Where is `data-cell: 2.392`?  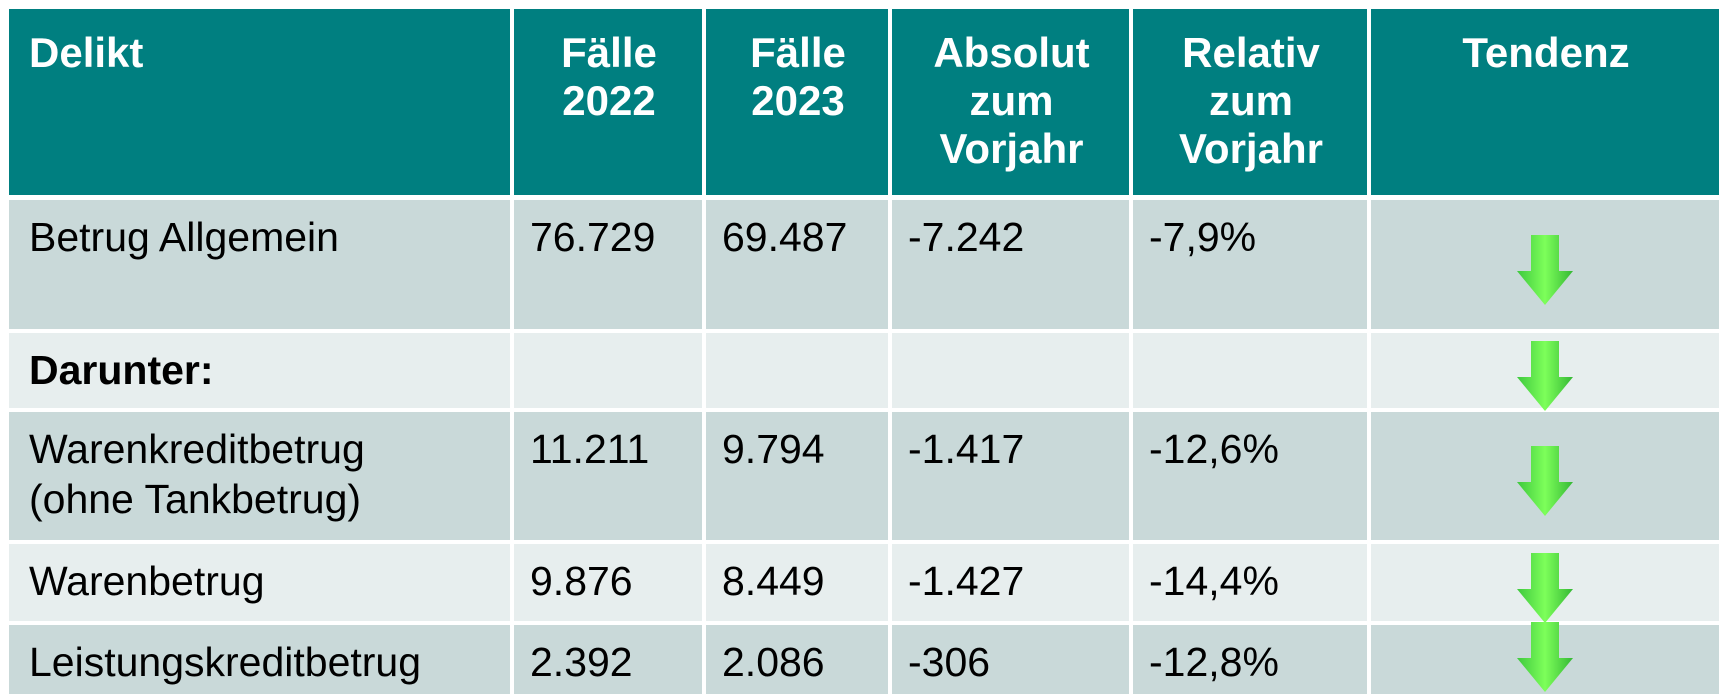
data-cell: 2.392 is located at coordinates (608, 659).